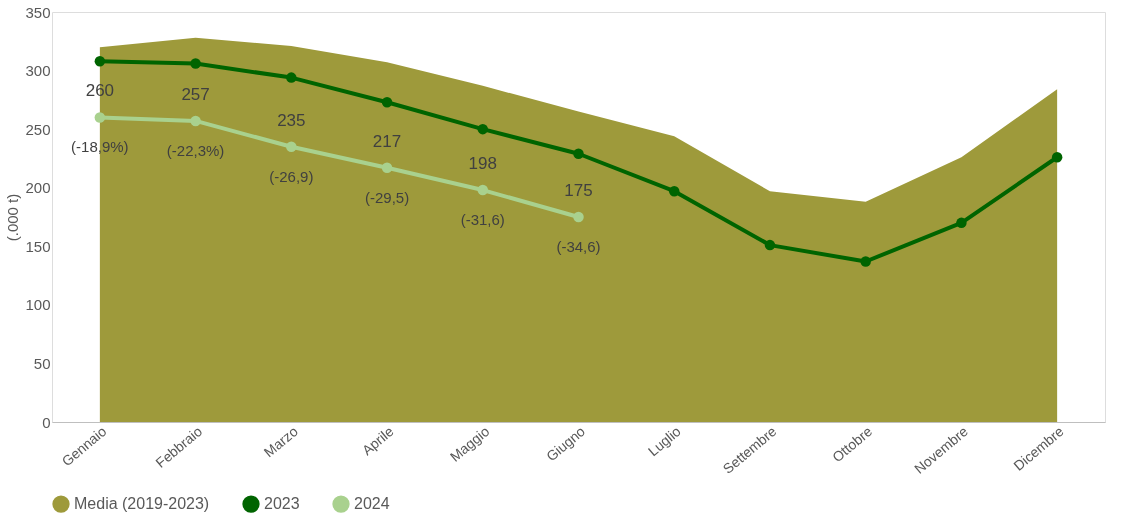  Describe the element at coordinates (482, 164) in the screenshot. I see `data-label: 198` at that location.